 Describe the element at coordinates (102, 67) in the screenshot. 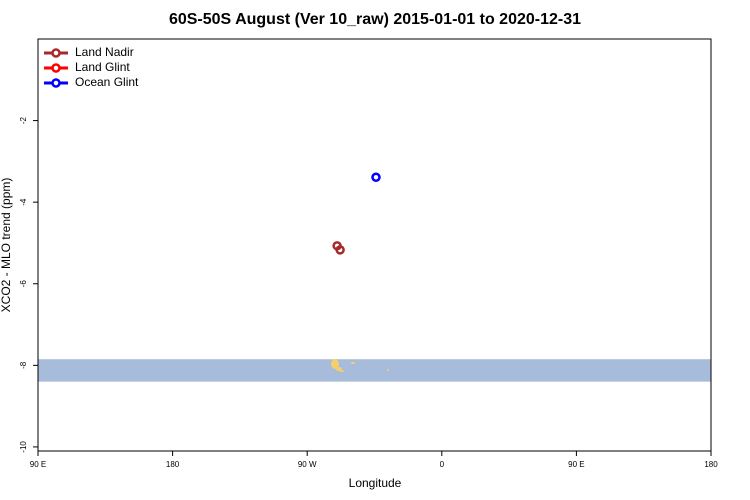

I see `legend-label: Land Glint` at that location.